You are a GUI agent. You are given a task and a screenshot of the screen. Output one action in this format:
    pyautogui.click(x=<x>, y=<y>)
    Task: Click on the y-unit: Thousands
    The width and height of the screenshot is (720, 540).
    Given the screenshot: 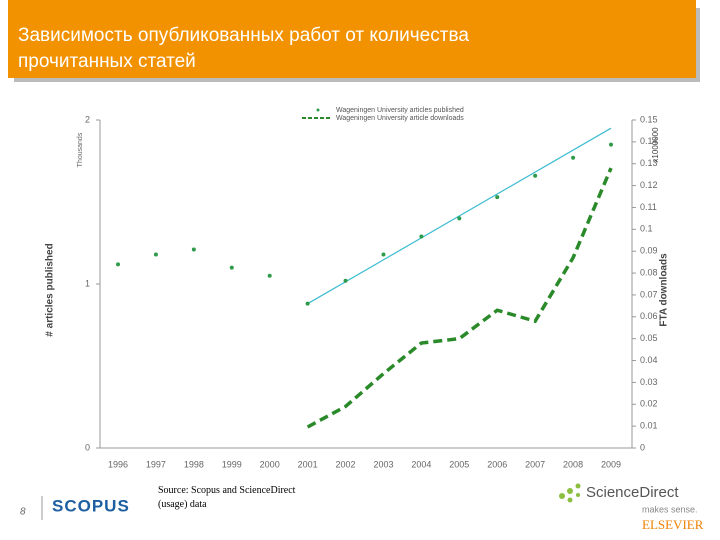 What is the action you would take?
    pyautogui.click(x=80, y=149)
    